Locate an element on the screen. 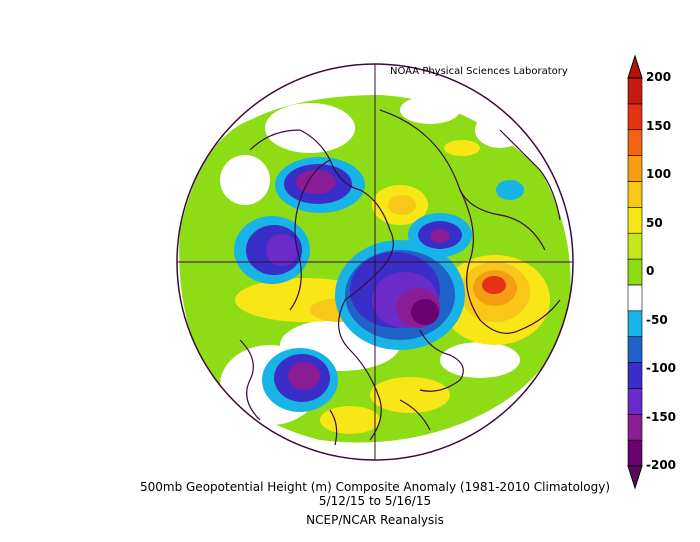  colorbar-tick: 0 is located at coordinates (650, 271).